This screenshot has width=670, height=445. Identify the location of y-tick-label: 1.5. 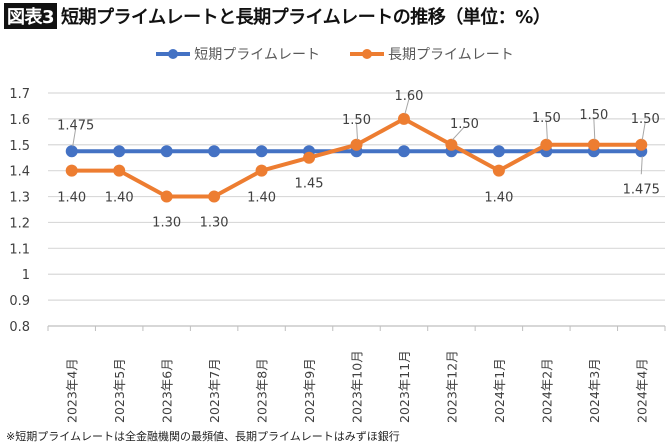
(19, 146).